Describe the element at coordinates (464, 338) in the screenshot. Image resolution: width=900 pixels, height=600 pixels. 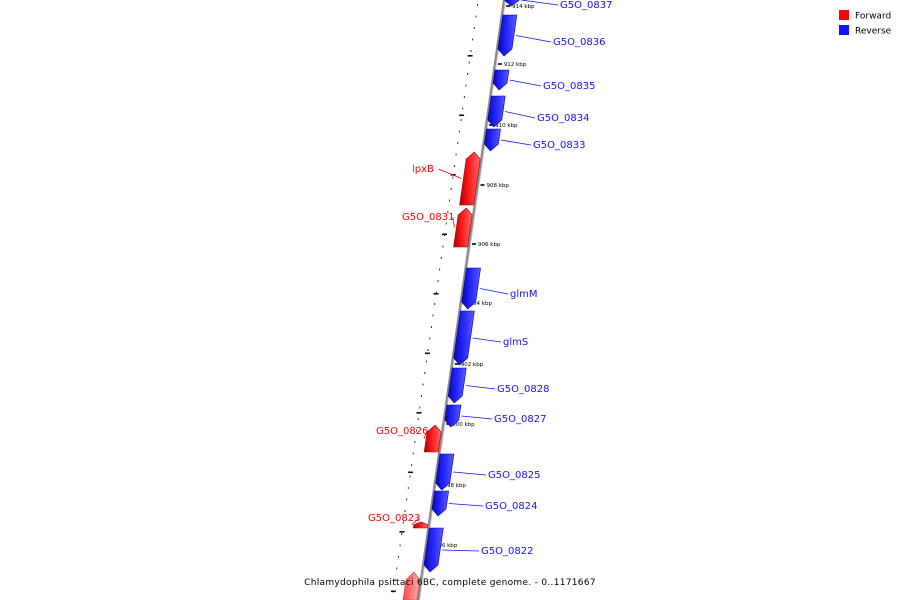
I see `gene-arrow-glms` at that location.